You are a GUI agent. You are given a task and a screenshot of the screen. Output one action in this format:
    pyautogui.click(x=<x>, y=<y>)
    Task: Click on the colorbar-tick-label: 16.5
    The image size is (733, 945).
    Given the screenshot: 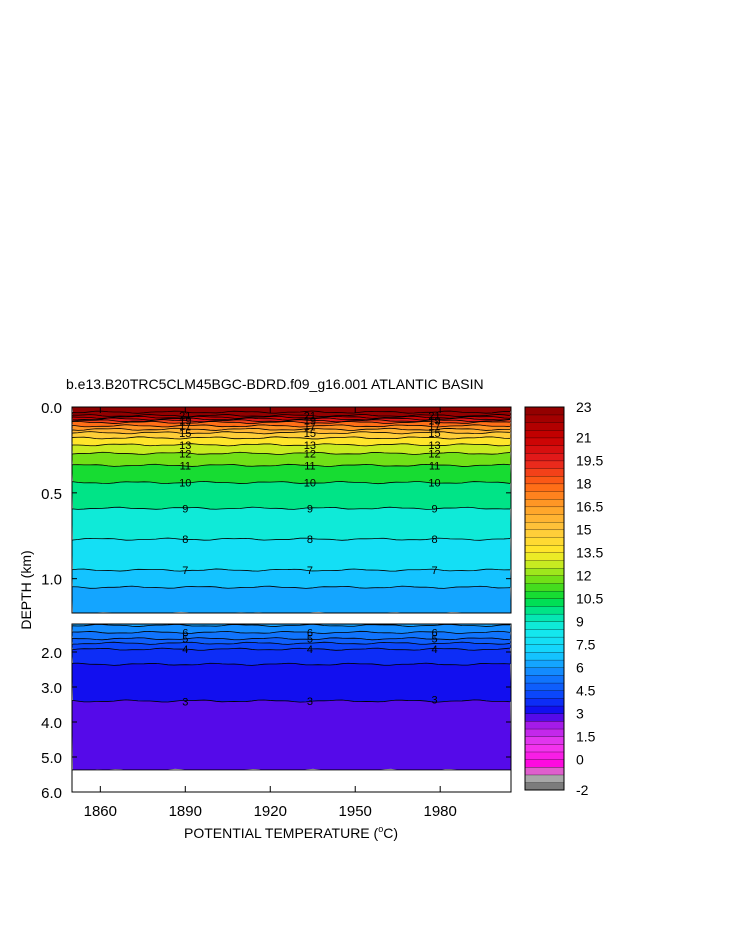 What is the action you would take?
    pyautogui.click(x=589, y=507)
    